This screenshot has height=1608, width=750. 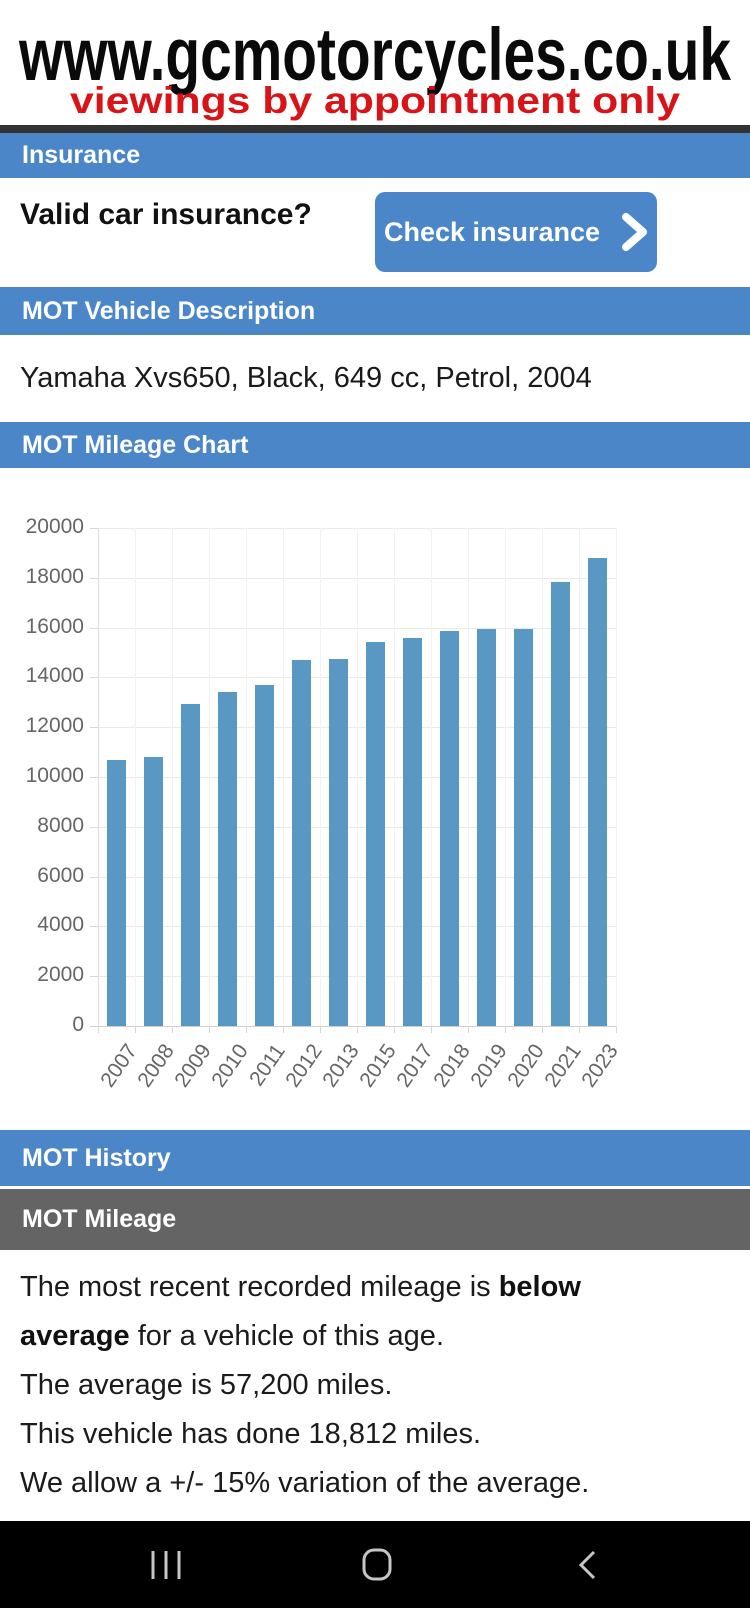 I want to click on subsection-header-mot-mileage: MOT Mileage, so click(x=375, y=1219).